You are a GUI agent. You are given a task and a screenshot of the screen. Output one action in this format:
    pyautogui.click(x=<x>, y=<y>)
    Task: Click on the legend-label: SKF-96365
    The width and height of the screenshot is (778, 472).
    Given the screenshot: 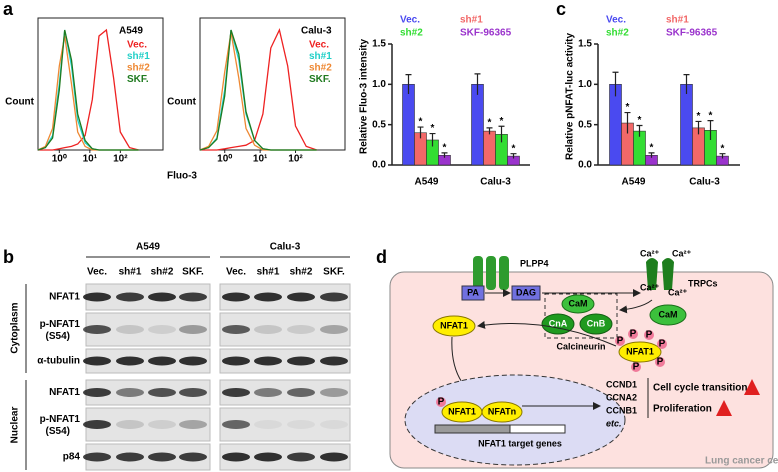 What is the action you would take?
    pyautogui.click(x=486, y=33)
    